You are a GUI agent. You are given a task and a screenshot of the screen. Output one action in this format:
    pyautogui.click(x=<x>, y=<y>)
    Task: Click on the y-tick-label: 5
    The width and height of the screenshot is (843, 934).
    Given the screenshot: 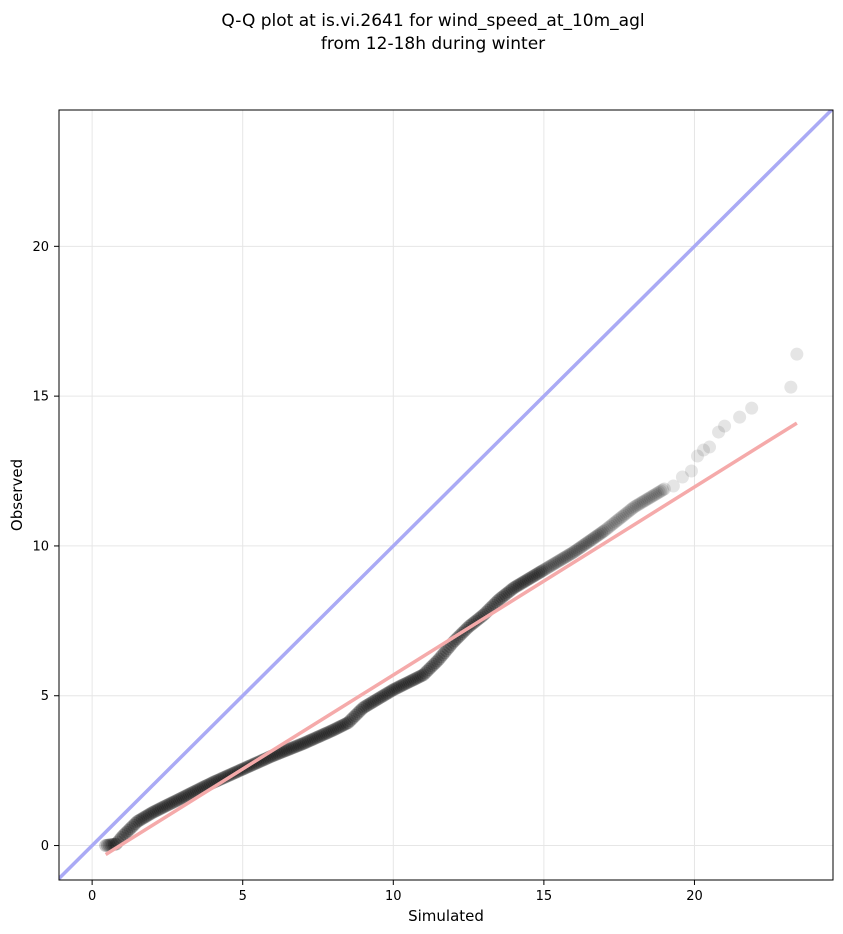 What is the action you would take?
    pyautogui.click(x=45, y=696)
    